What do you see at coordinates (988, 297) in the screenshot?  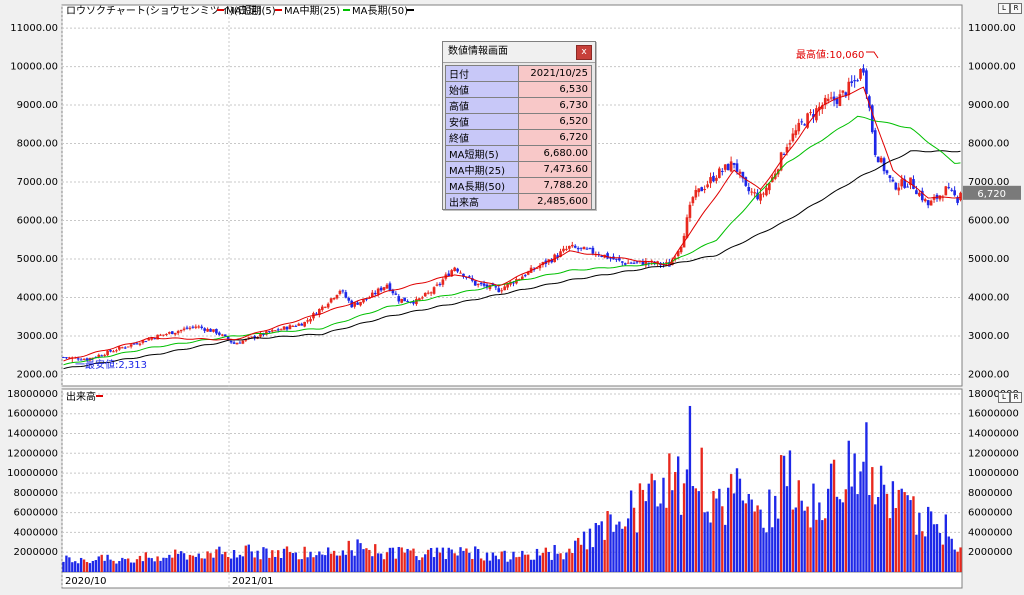 I see `price-tick-label-right: 4000.00` at bounding box center [988, 297].